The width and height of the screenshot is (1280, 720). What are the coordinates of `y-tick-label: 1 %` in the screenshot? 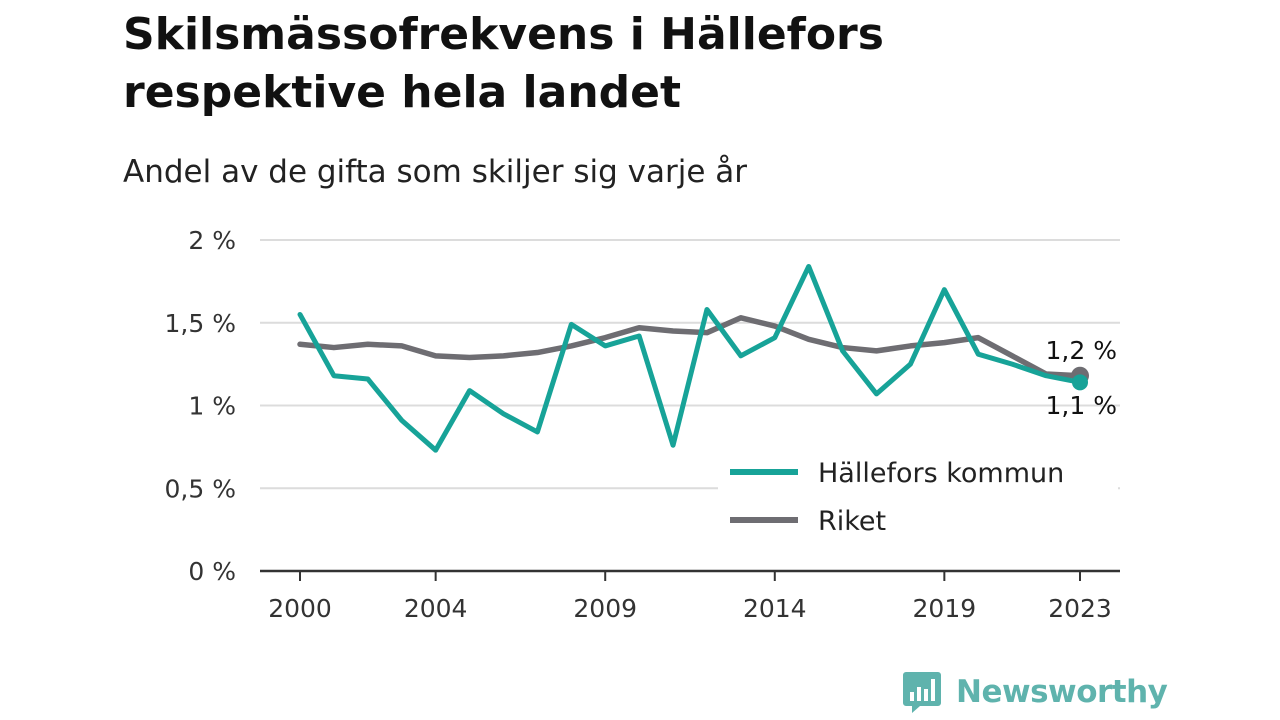 It's located at (212, 406).